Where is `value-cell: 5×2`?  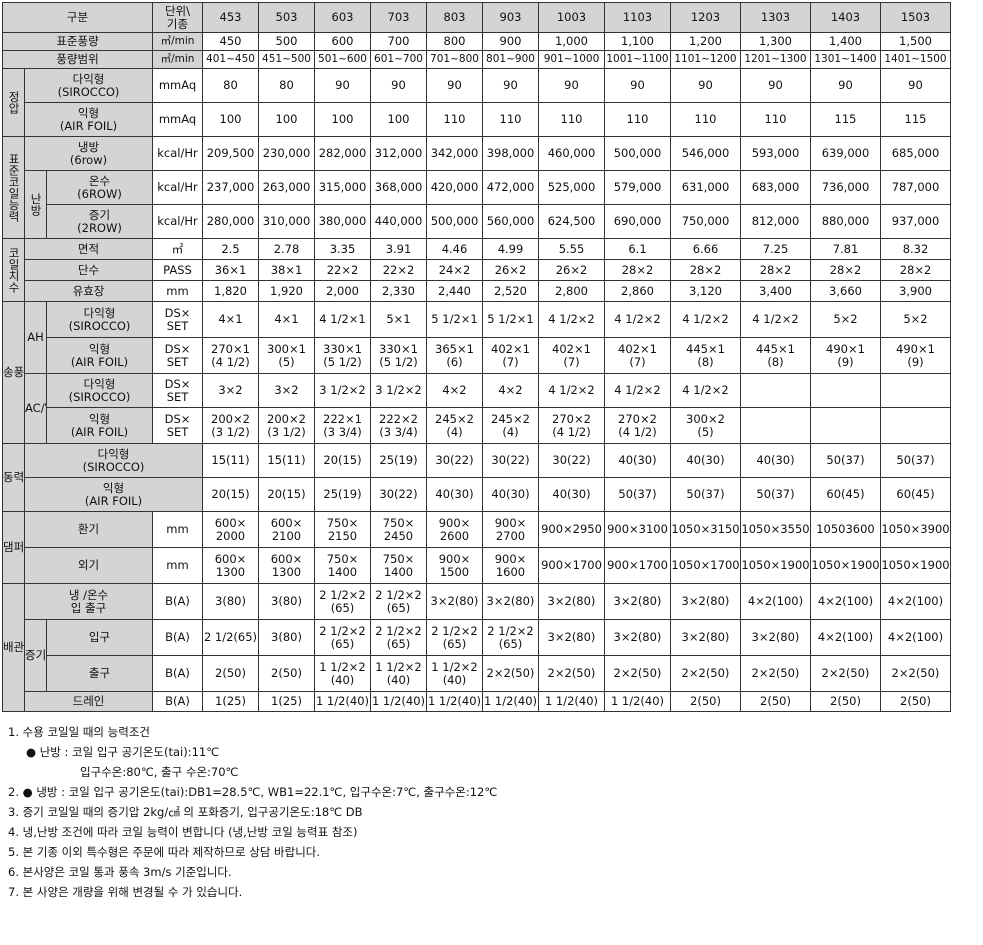 value-cell: 5×2 is located at coordinates (915, 319).